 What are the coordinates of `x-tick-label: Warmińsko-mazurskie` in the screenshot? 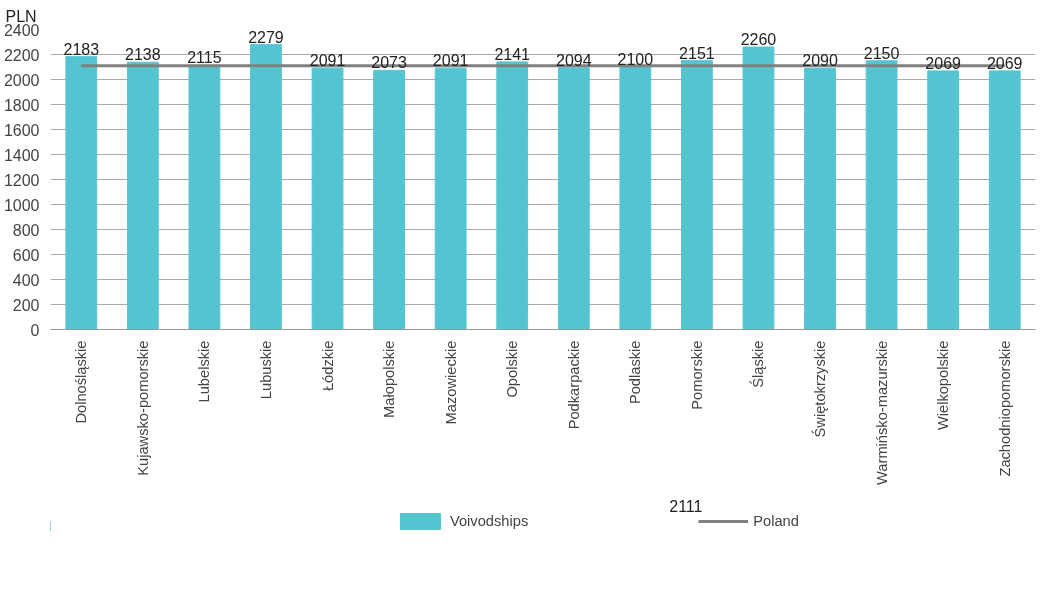 It's located at (881, 412).